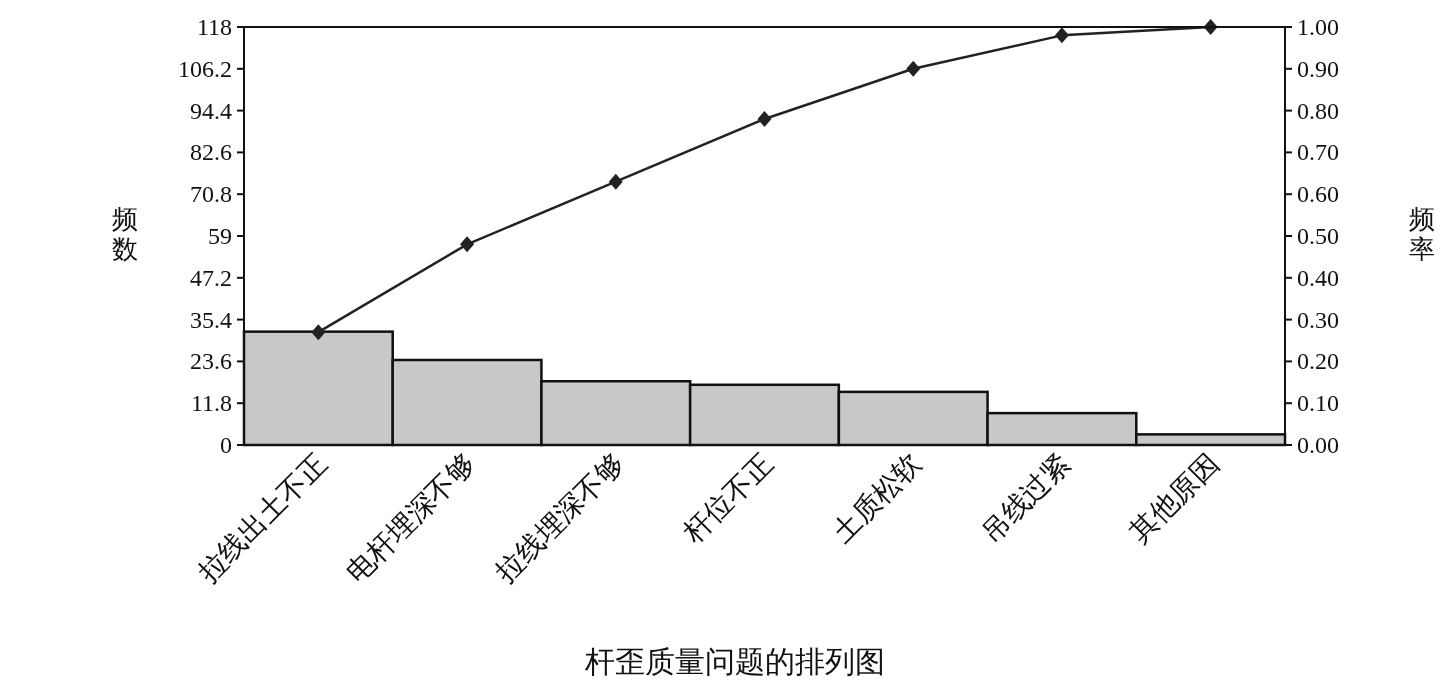 This screenshot has width=1443, height=693. Describe the element at coordinates (205, 68) in the screenshot. I see `y-tick-label: 106.2` at that location.